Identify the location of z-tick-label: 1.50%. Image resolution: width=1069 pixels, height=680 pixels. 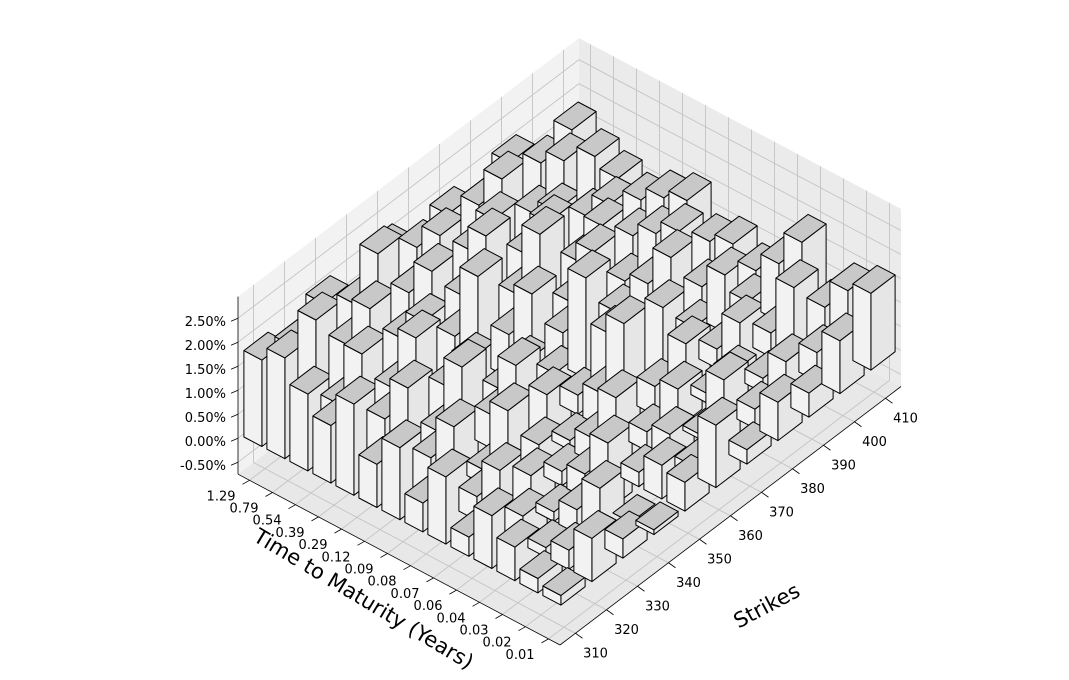
(205, 370).